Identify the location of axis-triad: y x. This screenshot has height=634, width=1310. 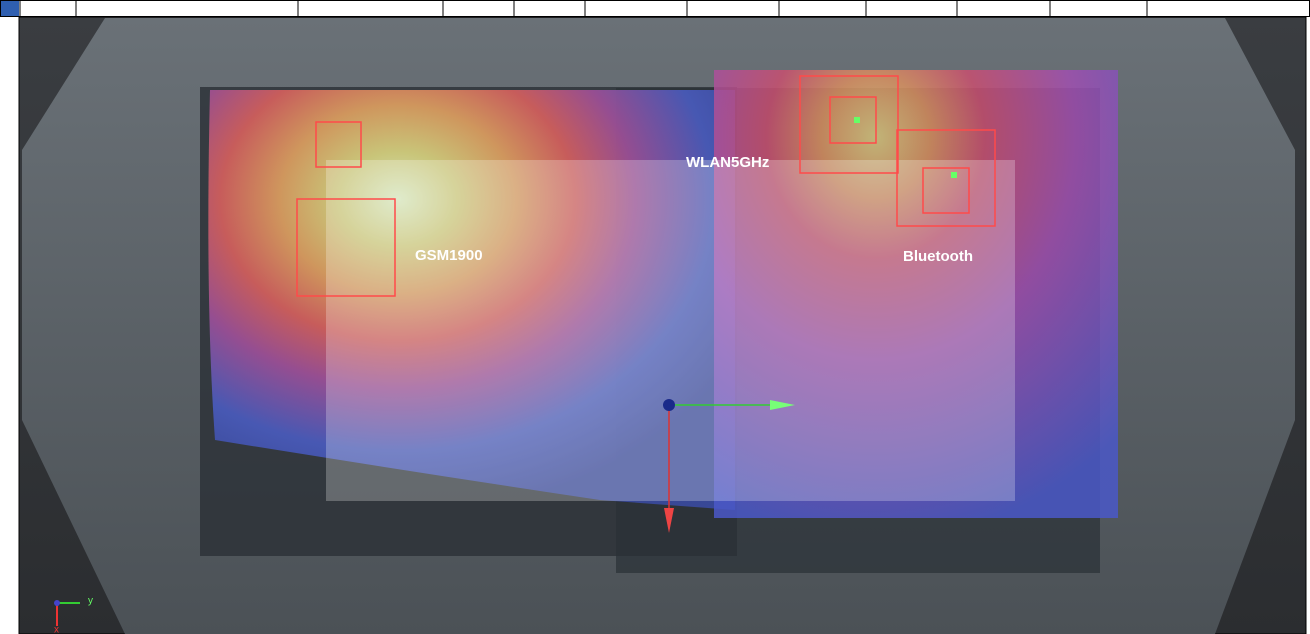
(73, 615).